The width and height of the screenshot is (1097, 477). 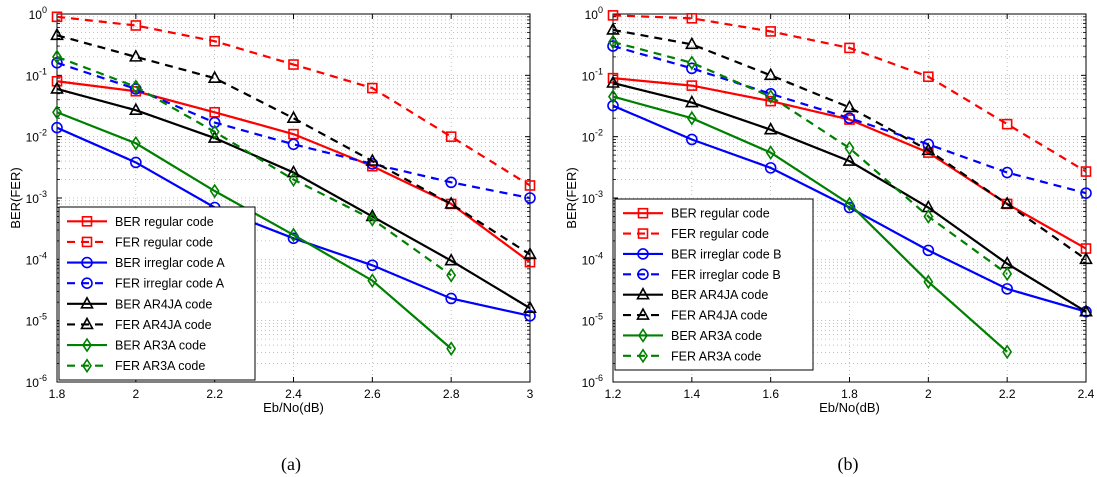 I want to click on panel-caption: (b), so click(x=848, y=464).